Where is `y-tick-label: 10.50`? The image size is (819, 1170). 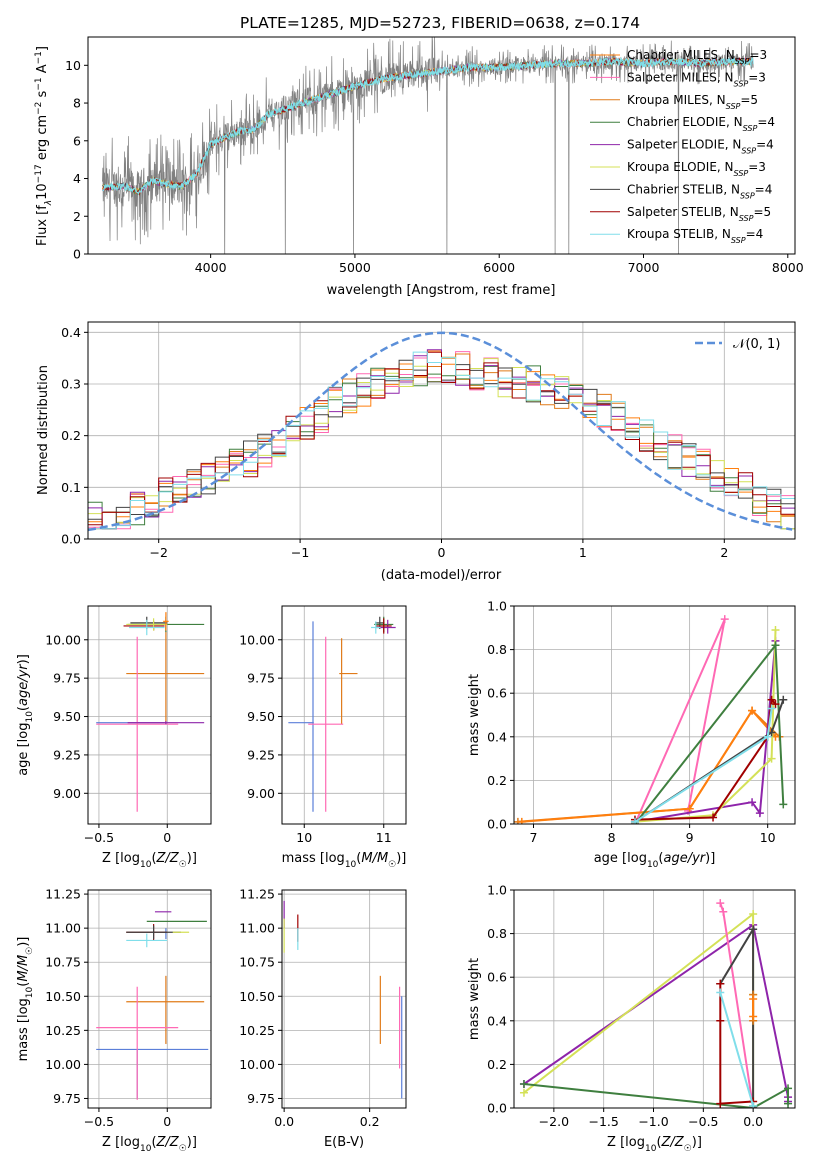
y-tick-label: 10.50 is located at coordinates (63, 996).